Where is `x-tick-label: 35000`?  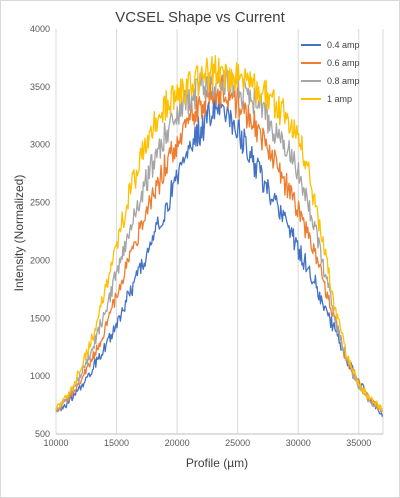
x-tick-label: 35000 is located at coordinates (358, 443).